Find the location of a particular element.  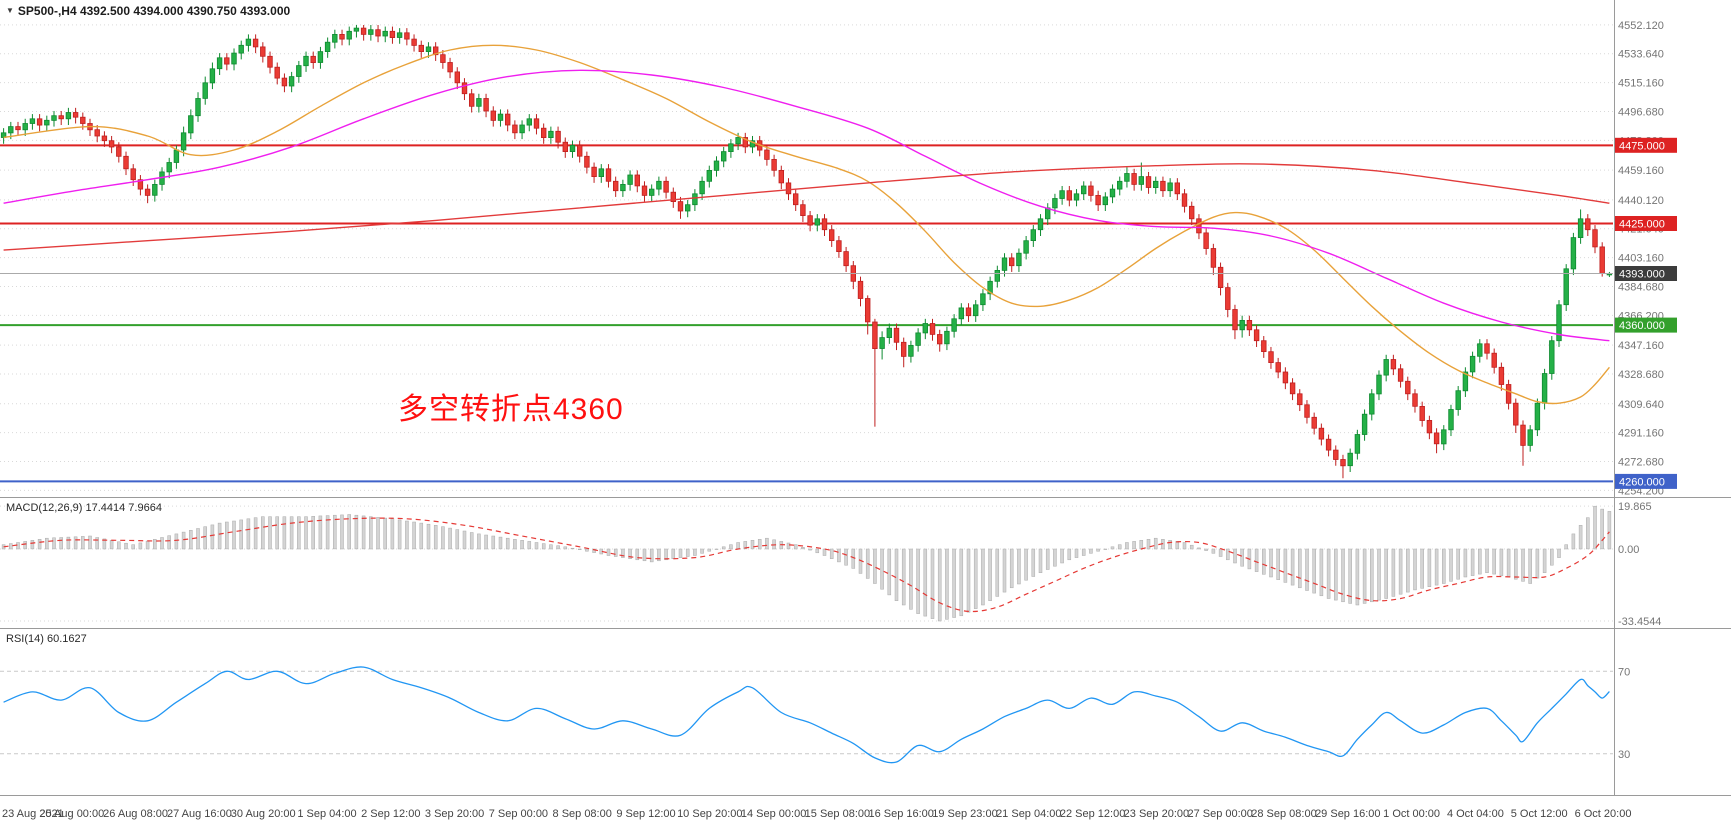

axis-label: 8 Sep 08:00 is located at coordinates (582, 814).